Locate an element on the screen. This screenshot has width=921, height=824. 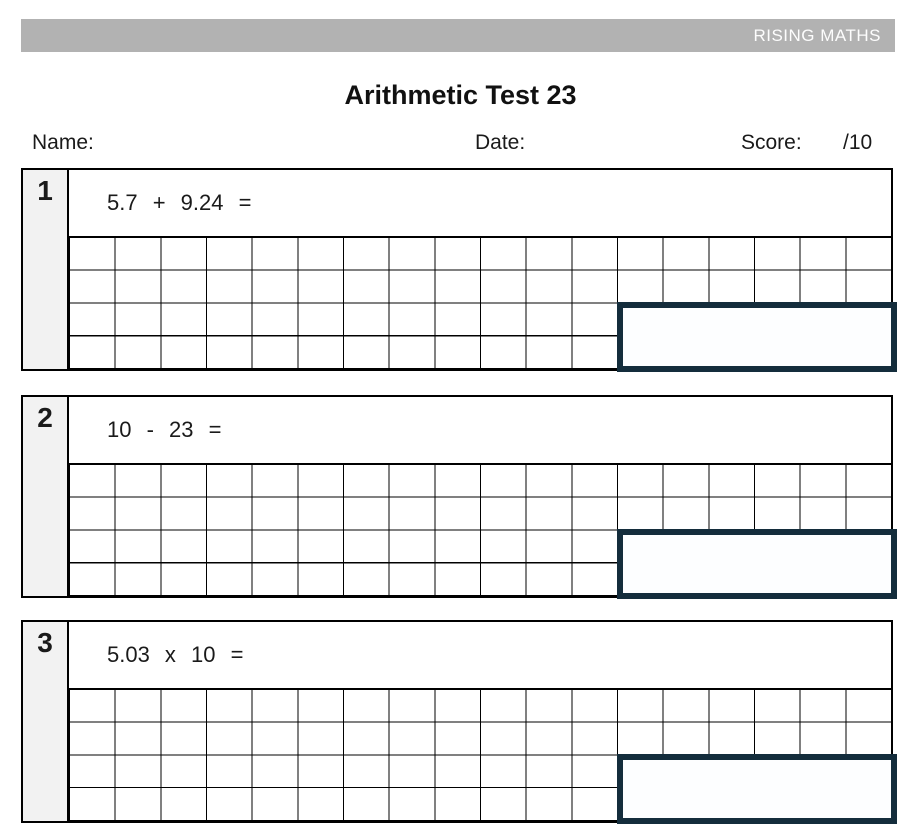
question-expression: 5.7 + 9.24 = is located at coordinates (179, 202).